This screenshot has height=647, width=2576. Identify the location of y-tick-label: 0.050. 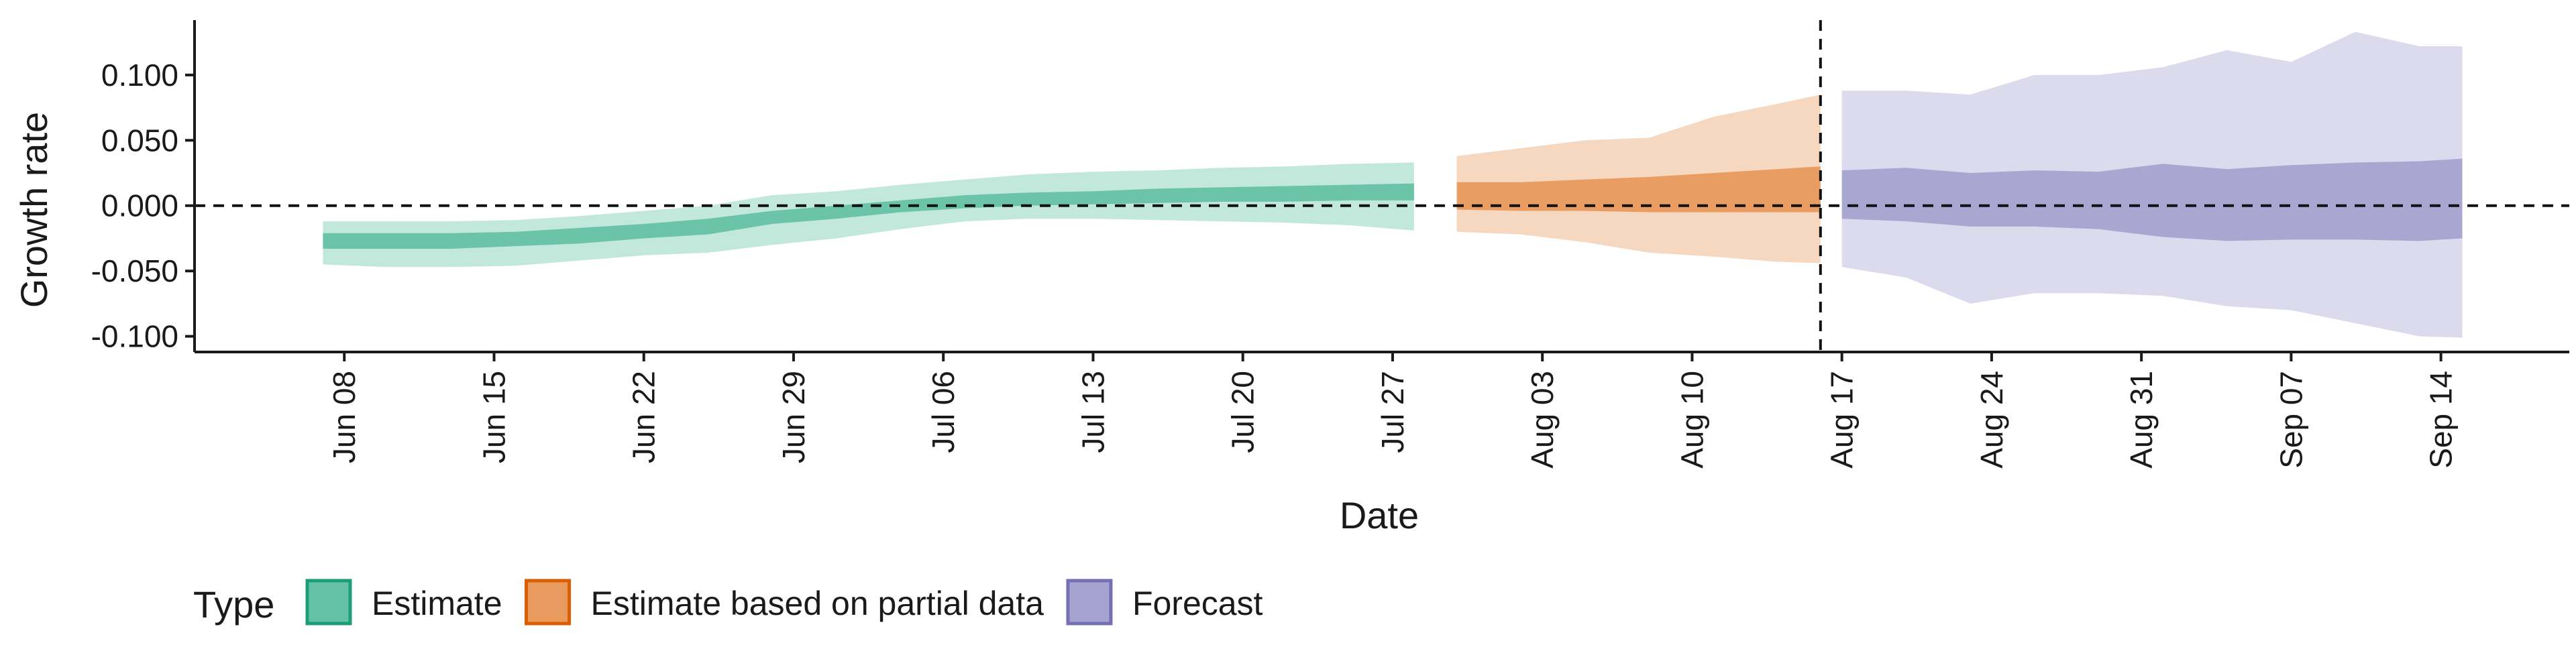
(139, 140).